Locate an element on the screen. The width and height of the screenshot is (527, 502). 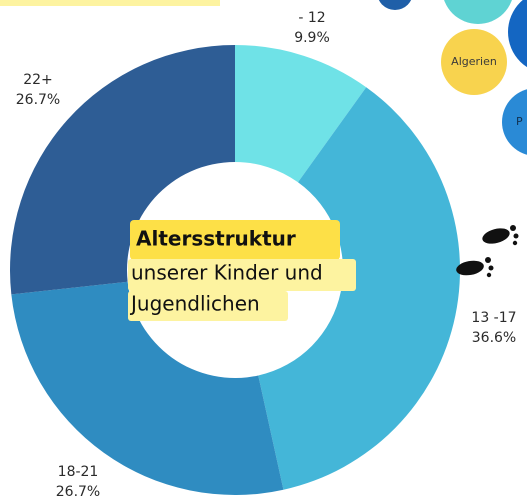
footprints is located at coordinates (487, 251).